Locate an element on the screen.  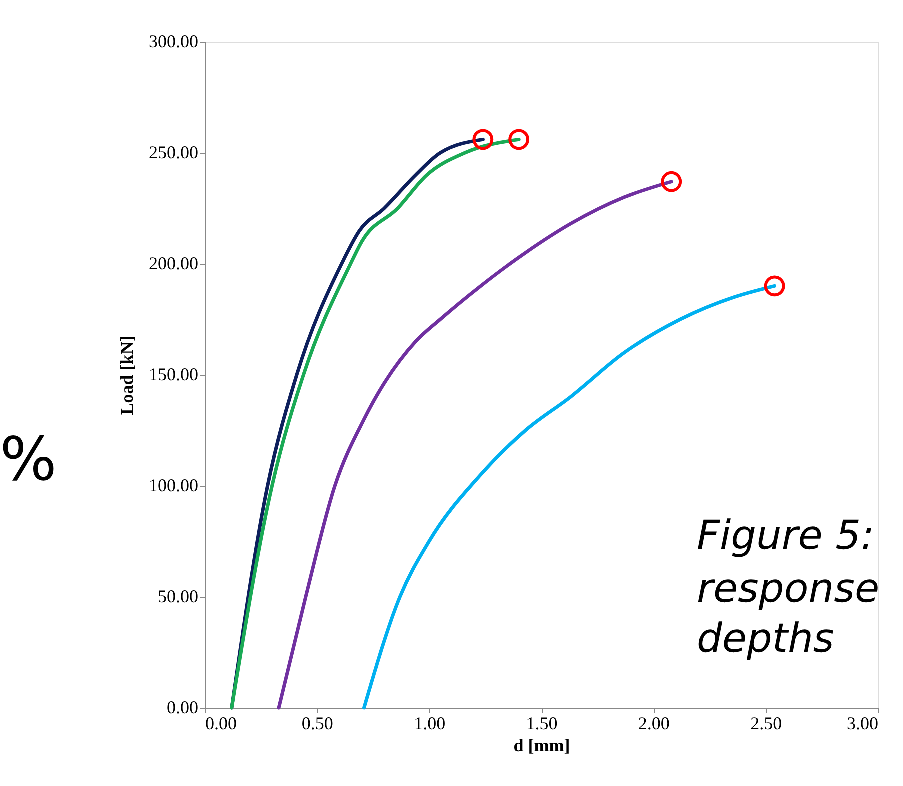
y-tick-label: 300.00 is located at coordinates (173, 42).